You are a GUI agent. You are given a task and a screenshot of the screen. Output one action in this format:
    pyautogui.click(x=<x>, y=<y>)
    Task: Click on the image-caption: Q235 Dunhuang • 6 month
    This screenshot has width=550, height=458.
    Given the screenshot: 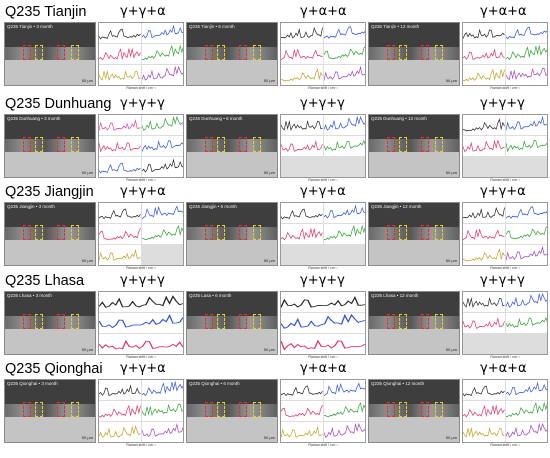 What is the action you would take?
    pyautogui.click(x=216, y=118)
    